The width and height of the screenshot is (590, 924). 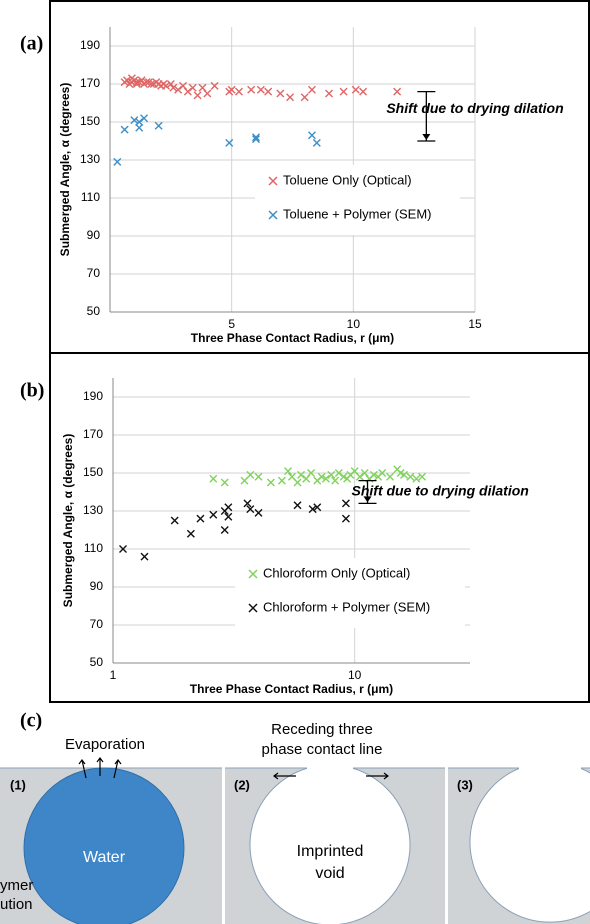 What do you see at coordinates (347, 179) in the screenshot?
I see `legend-label: Toluene Only (Optical)` at bounding box center [347, 179].